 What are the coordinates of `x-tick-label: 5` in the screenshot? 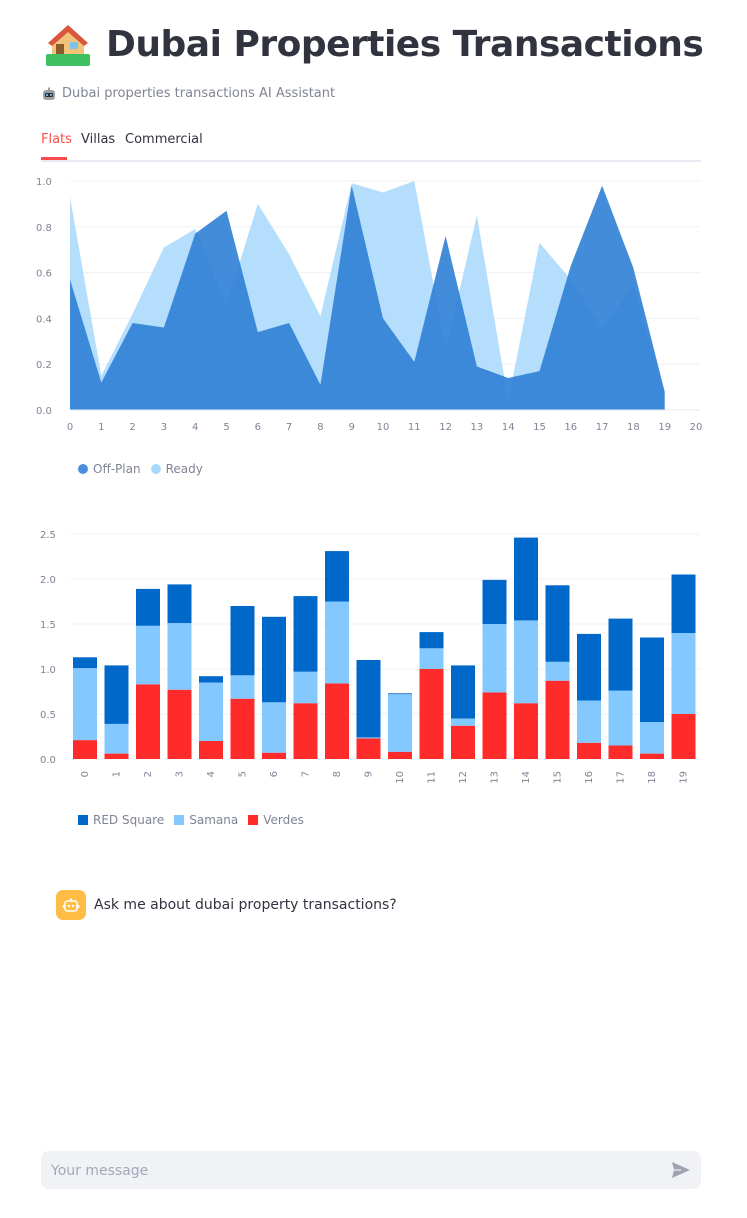 It's located at (243, 774).